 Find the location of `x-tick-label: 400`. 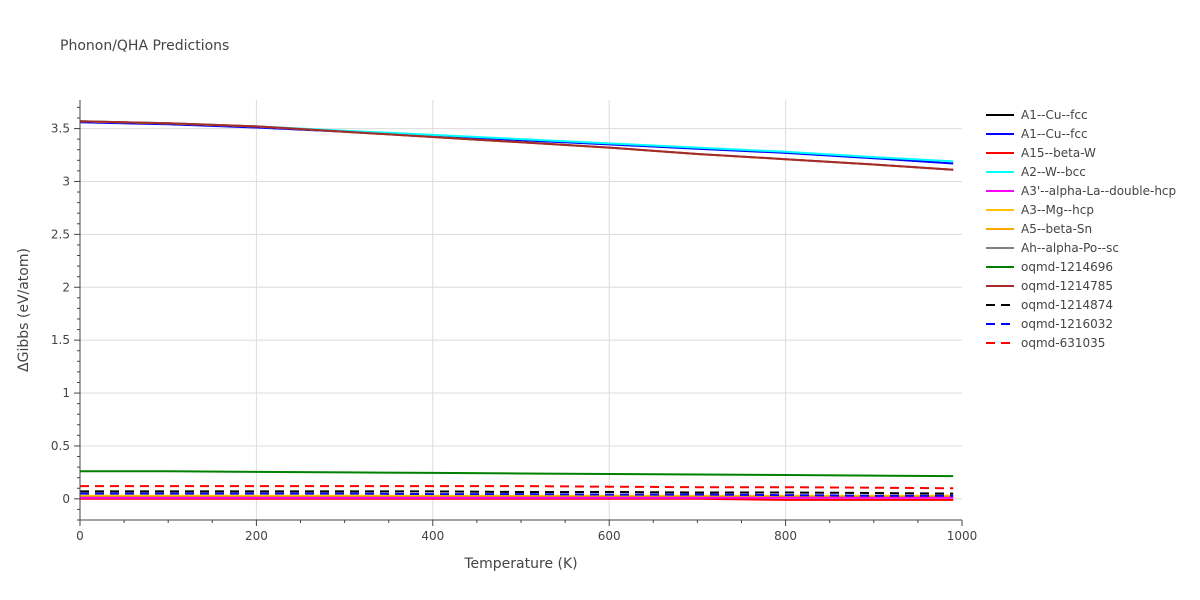

x-tick-label: 400 is located at coordinates (432, 536).